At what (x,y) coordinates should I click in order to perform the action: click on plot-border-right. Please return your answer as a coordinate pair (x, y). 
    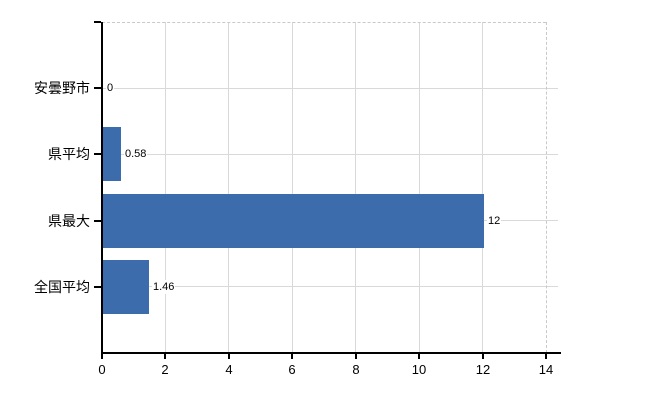
    Looking at the image, I should click on (546, 187).